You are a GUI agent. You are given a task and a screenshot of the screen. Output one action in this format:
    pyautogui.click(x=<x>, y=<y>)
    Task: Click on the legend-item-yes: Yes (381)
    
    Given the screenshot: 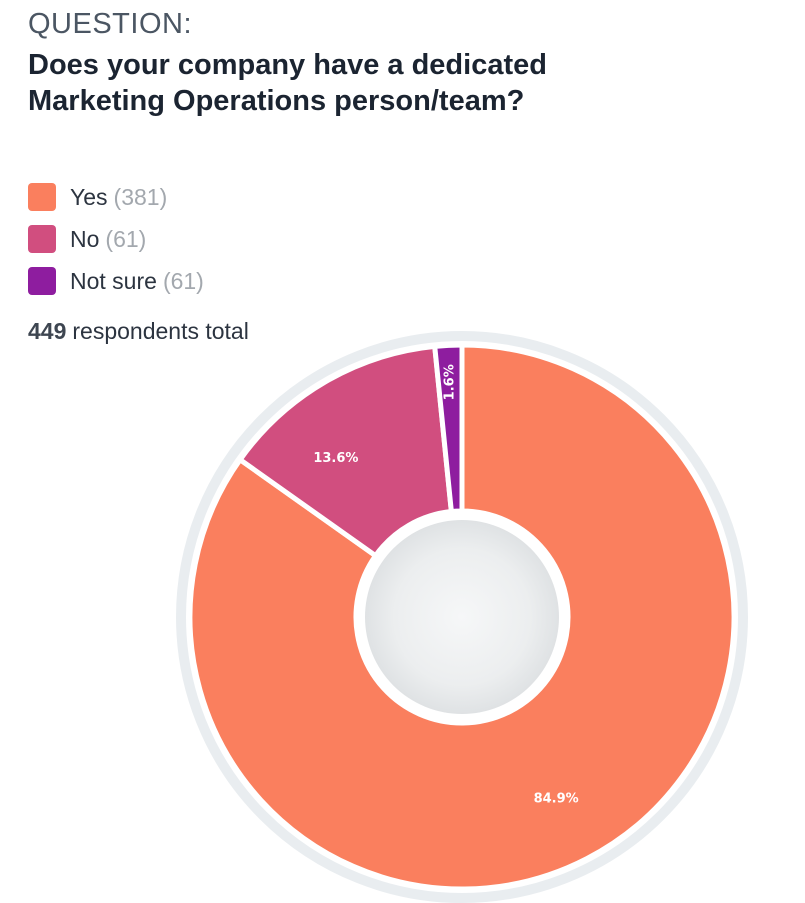 What is the action you would take?
    pyautogui.click(x=116, y=197)
    